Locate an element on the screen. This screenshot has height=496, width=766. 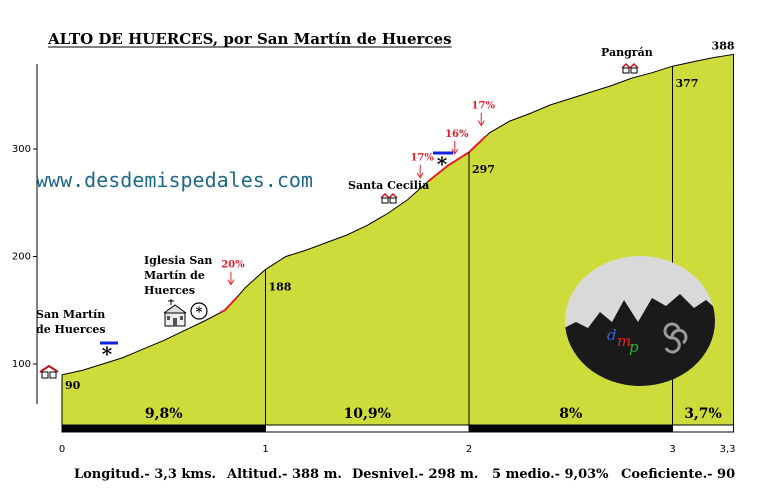
stat-pendiente-media: 5 medio.- 9,03% is located at coordinates (550, 474).